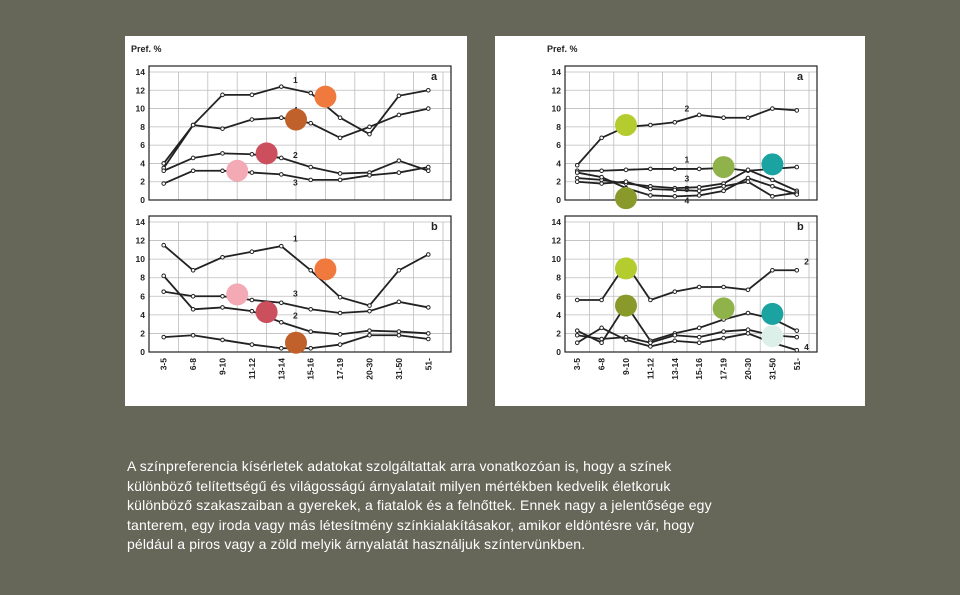 The height and width of the screenshot is (595, 960). I want to click on x-tick-label: 51-, so click(797, 364).